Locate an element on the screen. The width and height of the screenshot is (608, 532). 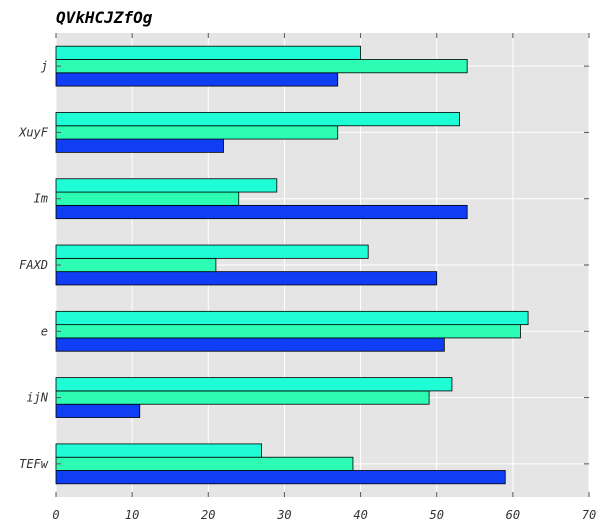
y-tick-label: ijN is located at coordinates (37, 398).